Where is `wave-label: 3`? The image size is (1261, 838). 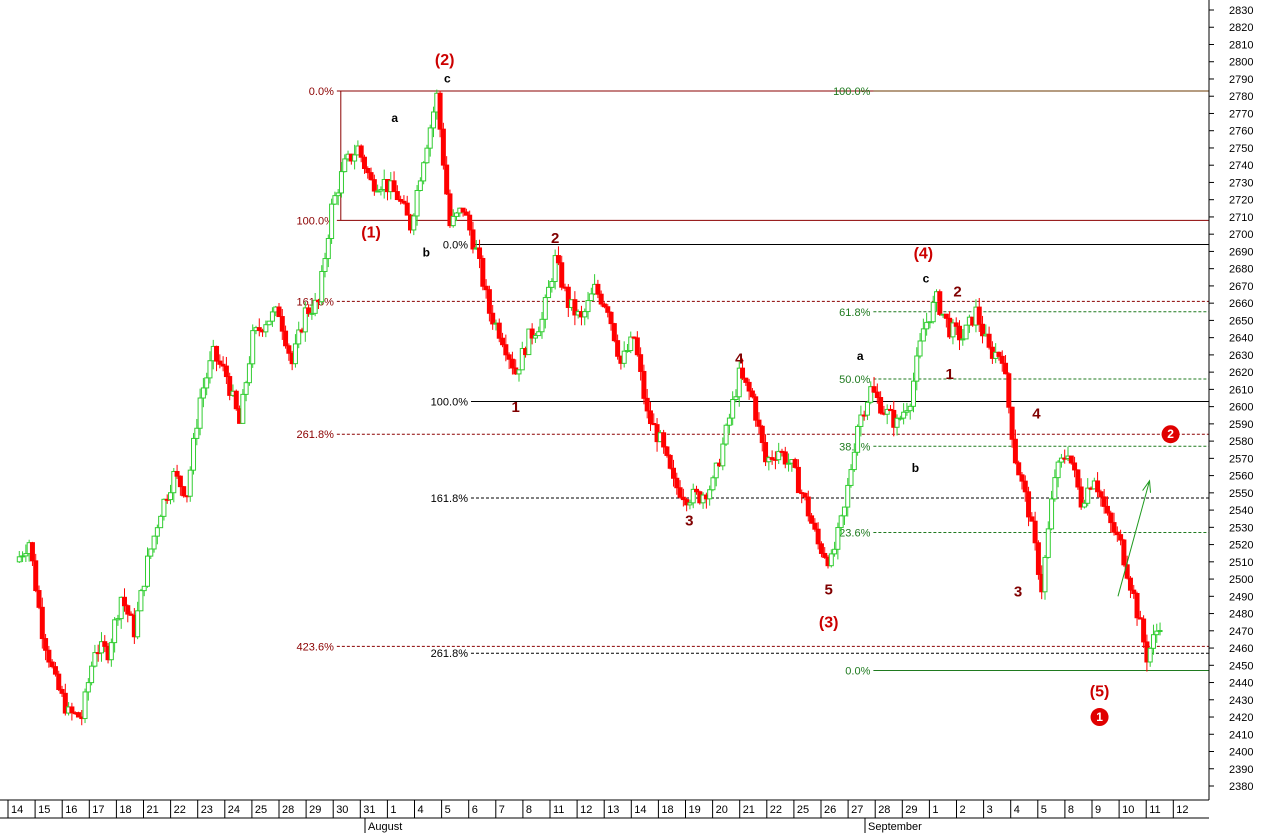
wave-label: 3 is located at coordinates (1018, 591).